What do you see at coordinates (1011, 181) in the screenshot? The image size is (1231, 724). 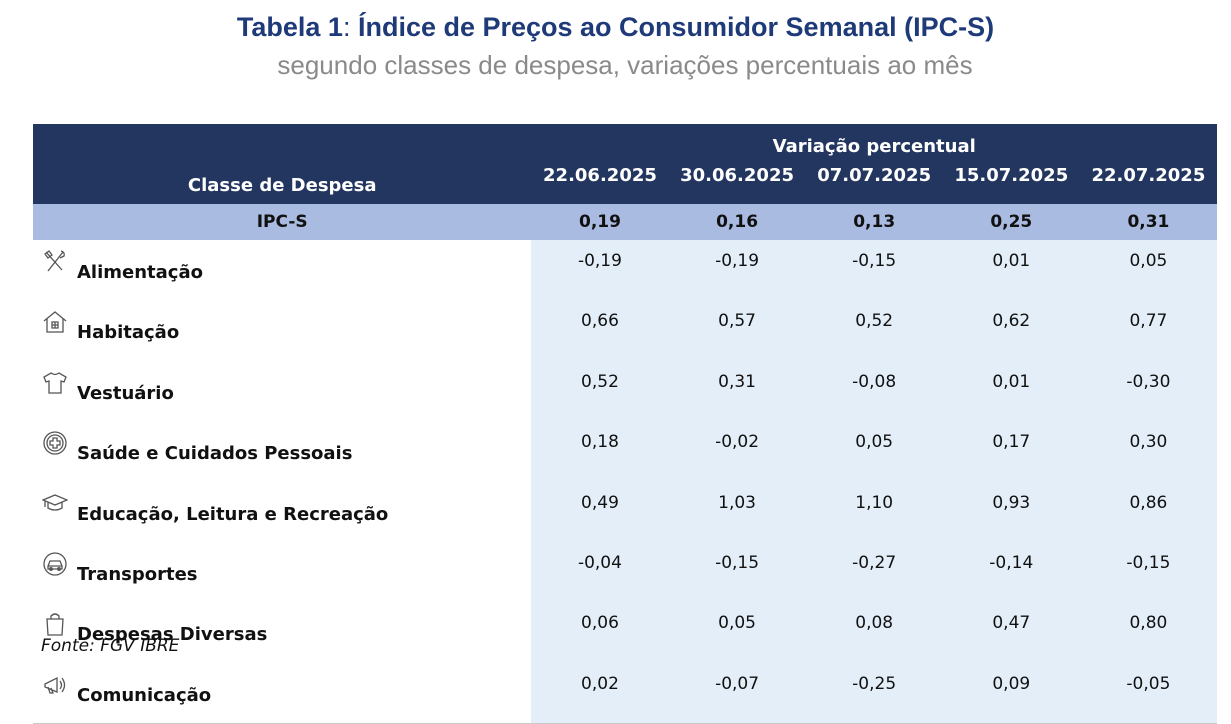 I see `date-header: 15.07.2025` at bounding box center [1011, 181].